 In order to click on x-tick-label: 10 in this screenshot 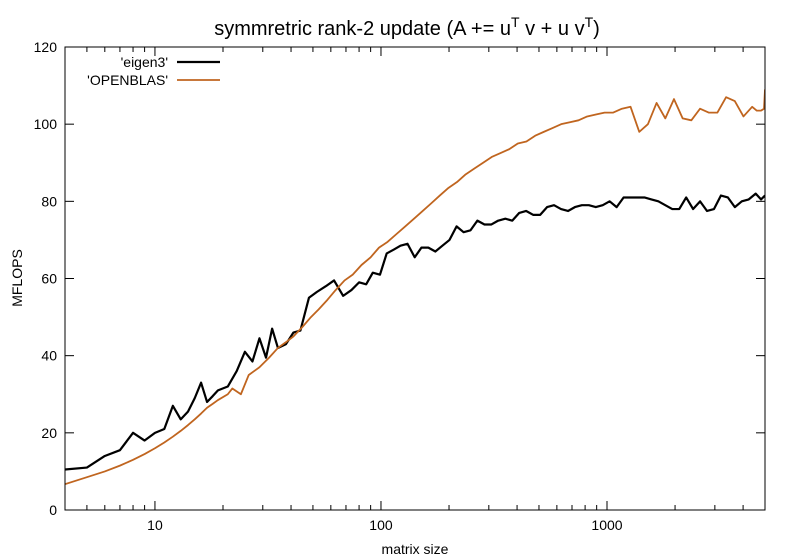, I will do `click(155, 525)`.